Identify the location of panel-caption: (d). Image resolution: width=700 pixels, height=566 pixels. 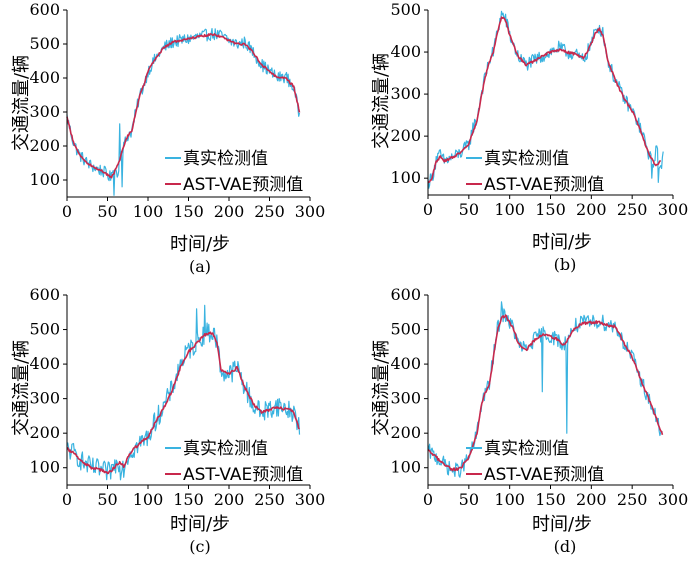
(565, 546).